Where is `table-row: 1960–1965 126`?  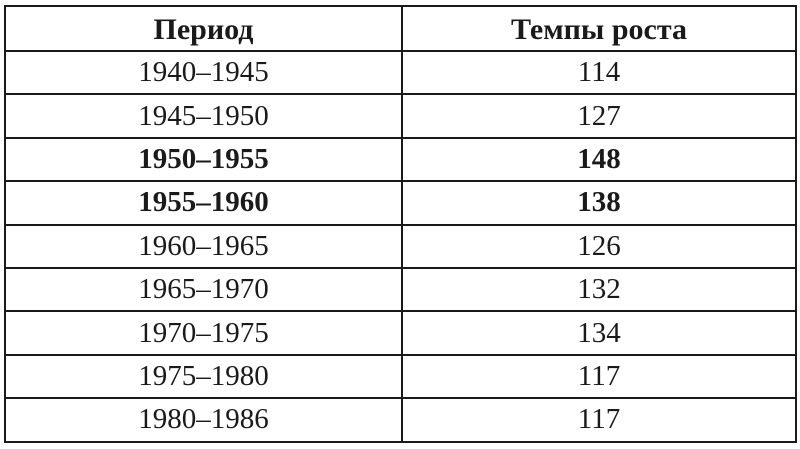 table-row: 1960–1965 126 is located at coordinates (400, 246).